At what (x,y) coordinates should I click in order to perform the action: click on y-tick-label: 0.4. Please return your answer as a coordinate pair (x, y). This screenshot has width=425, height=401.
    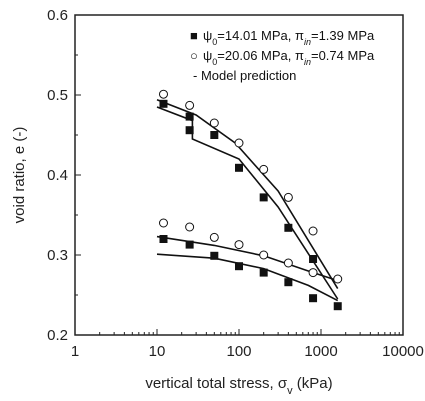
    Looking at the image, I should click on (57, 175).